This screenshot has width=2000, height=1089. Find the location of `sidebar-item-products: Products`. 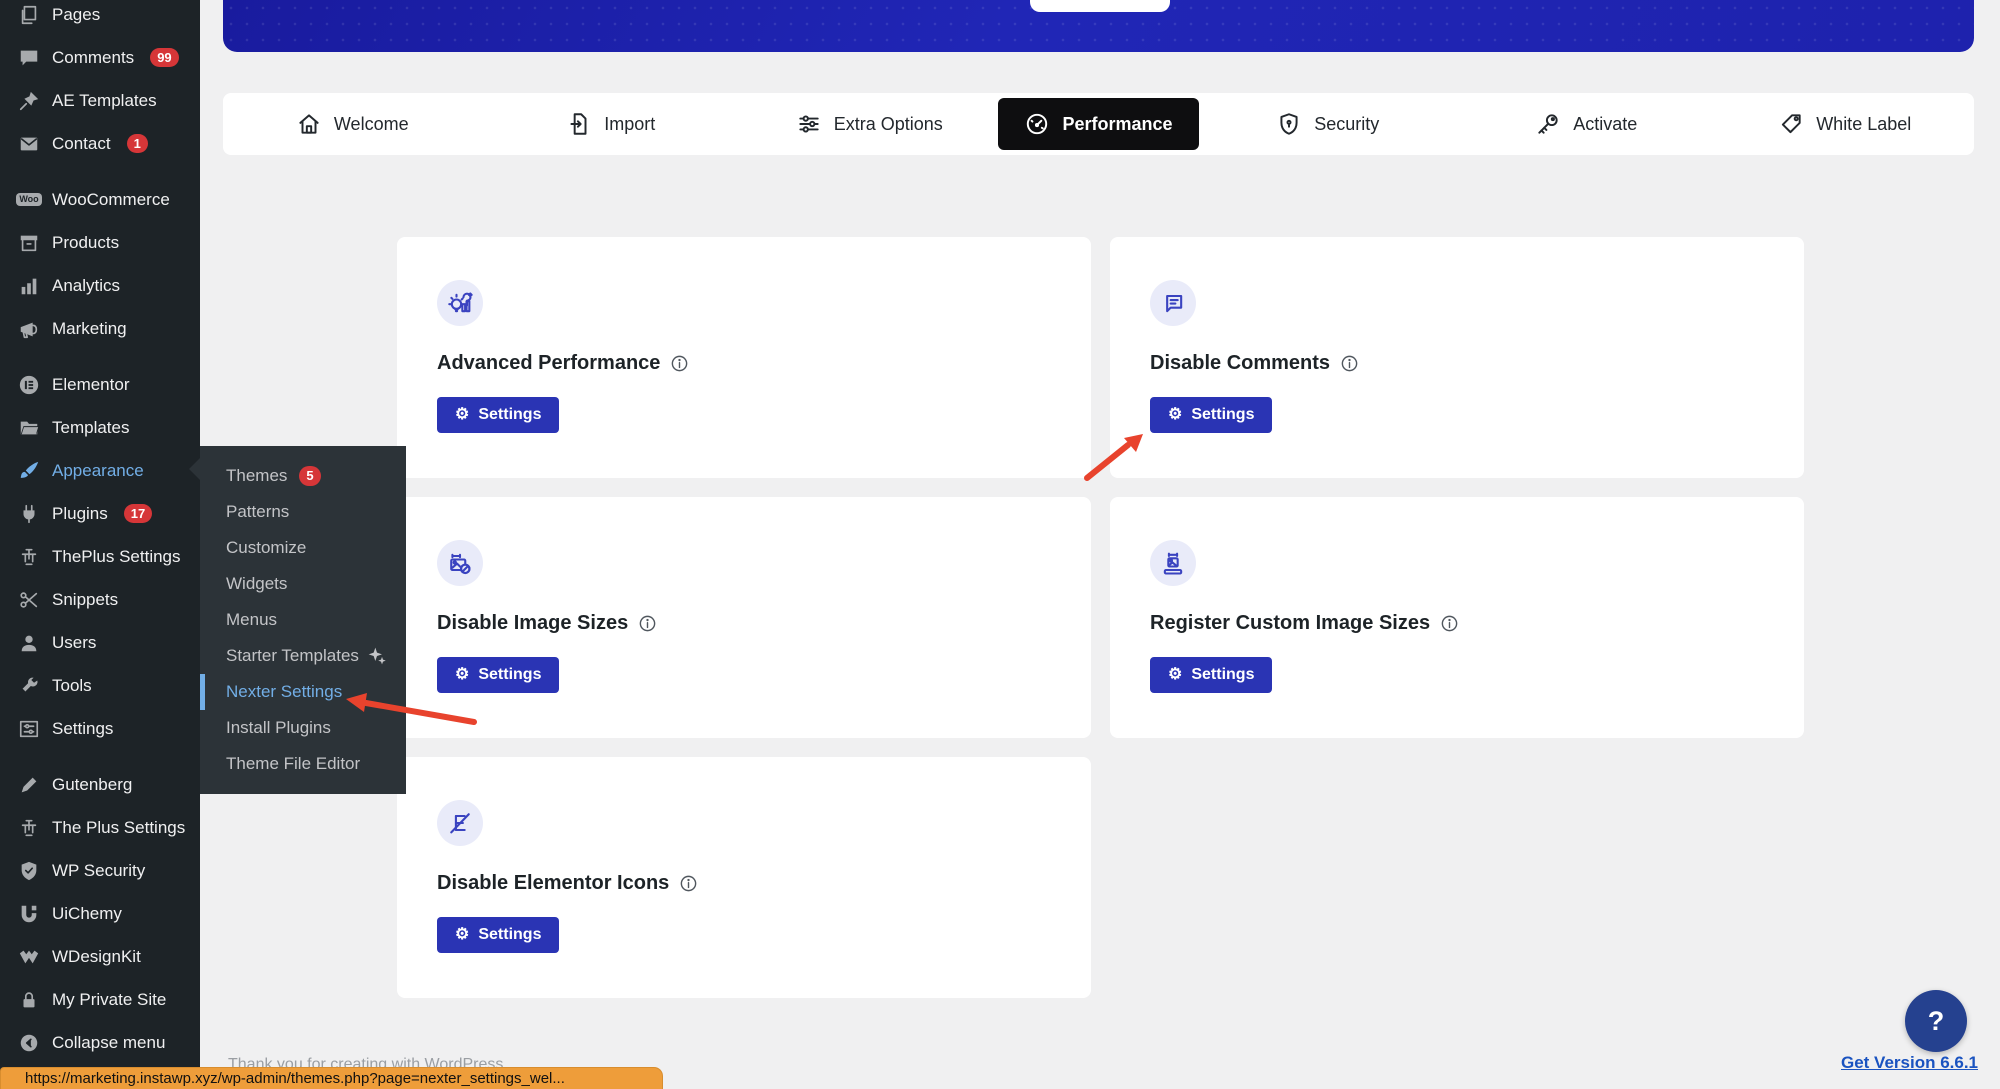

sidebar-item-products: Products is located at coordinates (100, 242).